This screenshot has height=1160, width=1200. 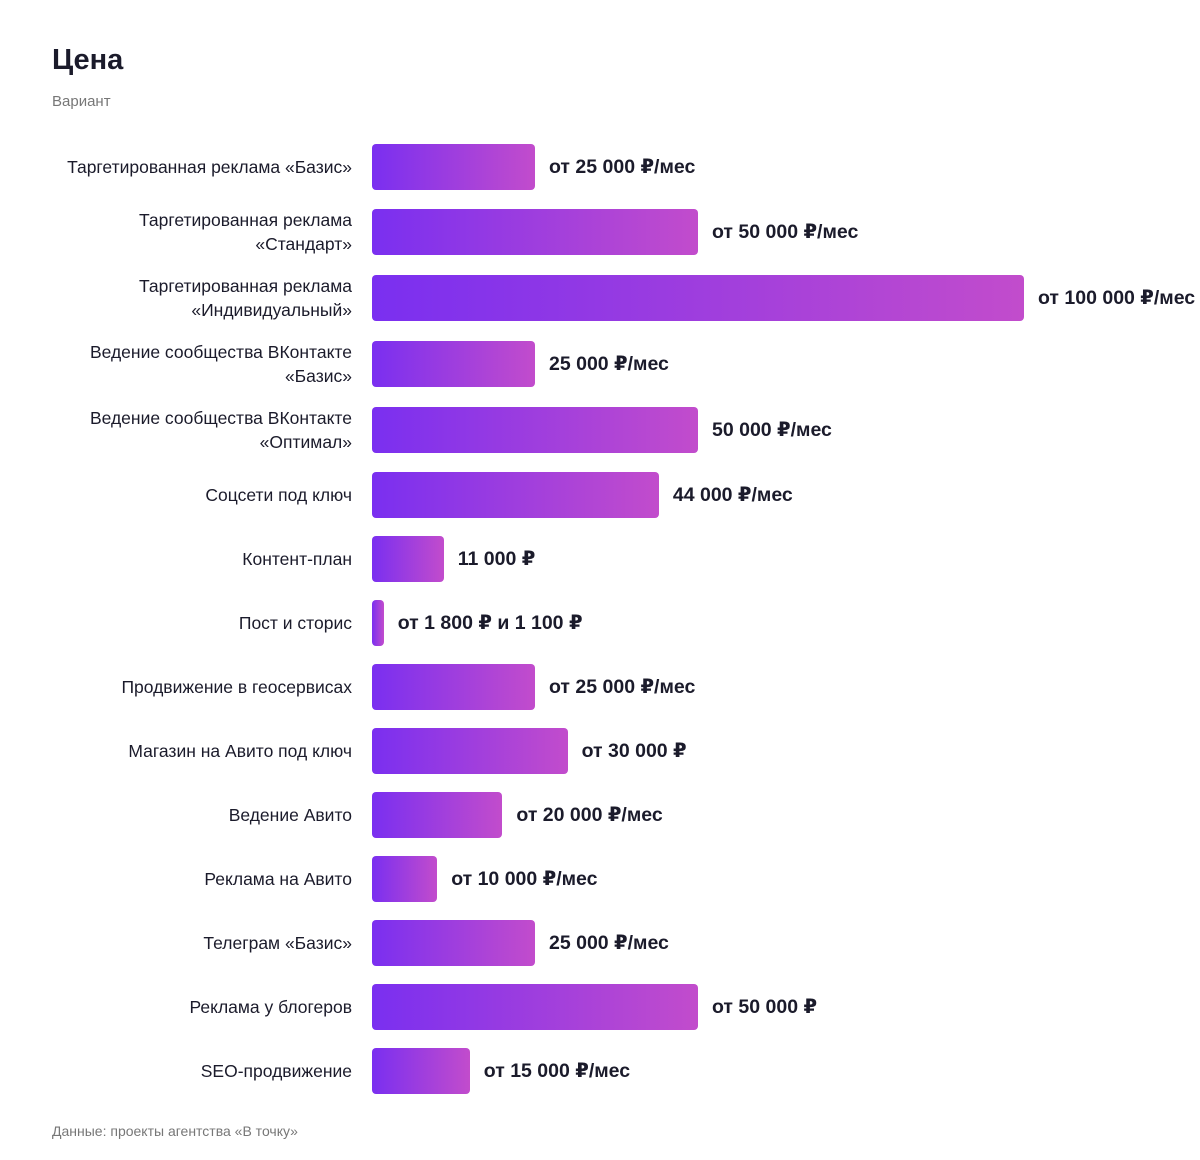 I want to click on category-label: SEO-продвижение, so click(x=276, y=1071).